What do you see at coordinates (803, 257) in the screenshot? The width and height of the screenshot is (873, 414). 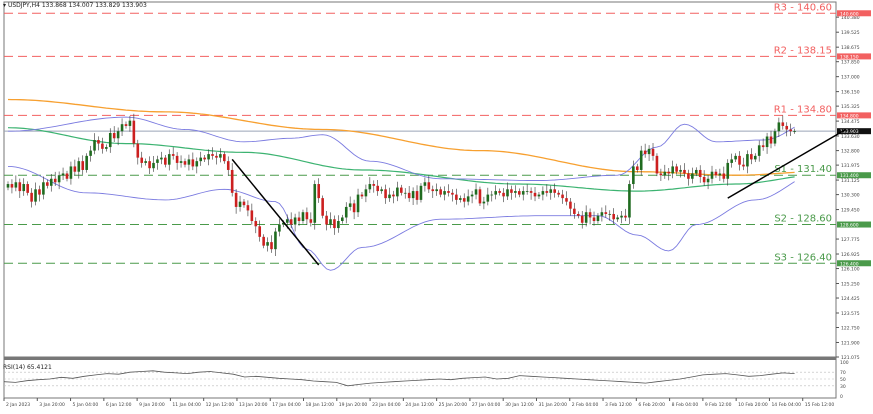 I see `level-label-s3: S3 - 126.40` at bounding box center [803, 257].